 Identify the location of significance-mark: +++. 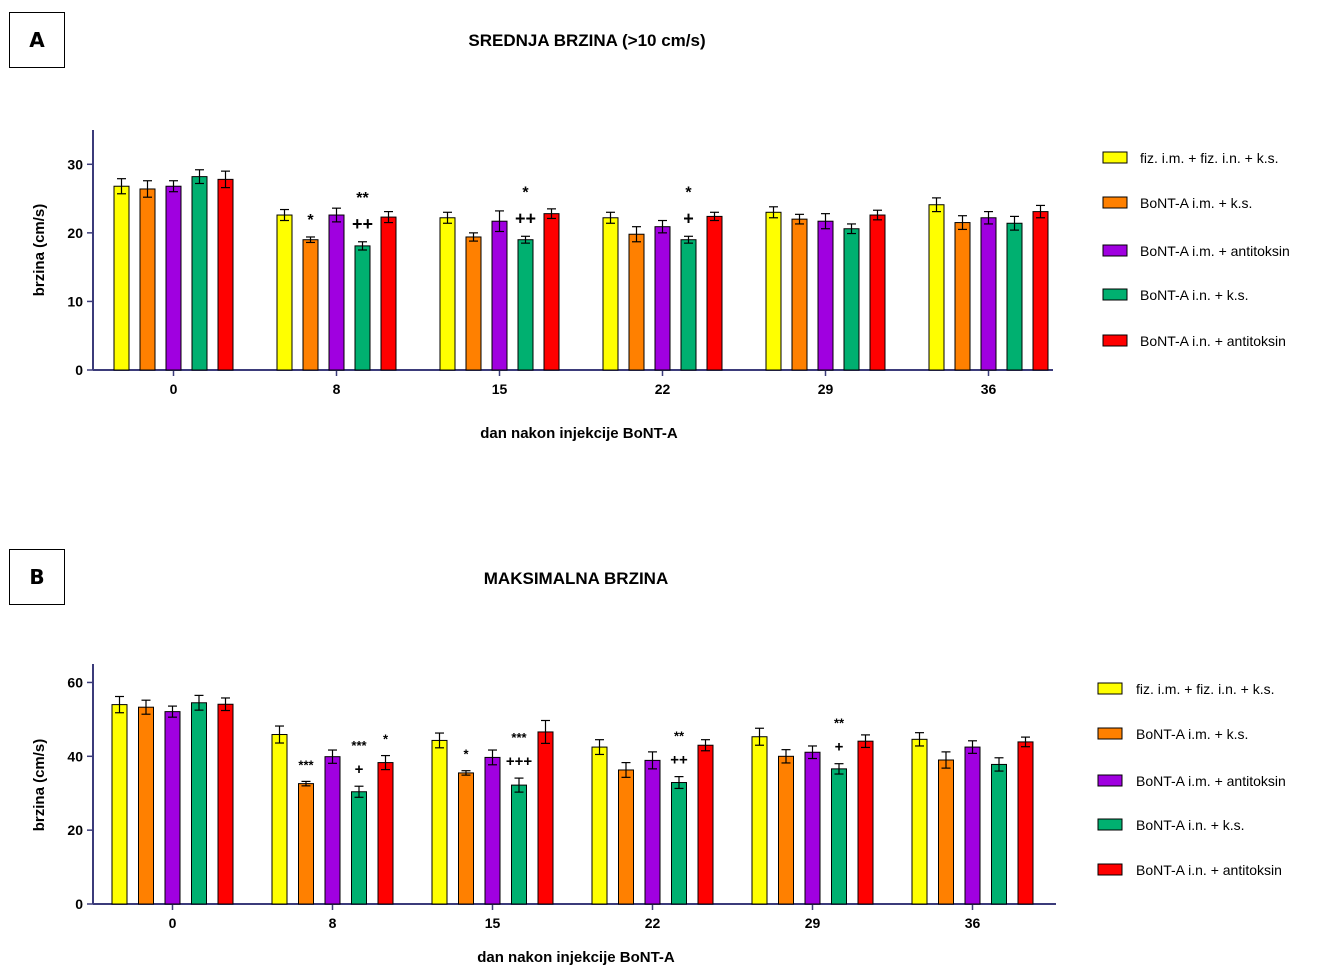
(519, 761).